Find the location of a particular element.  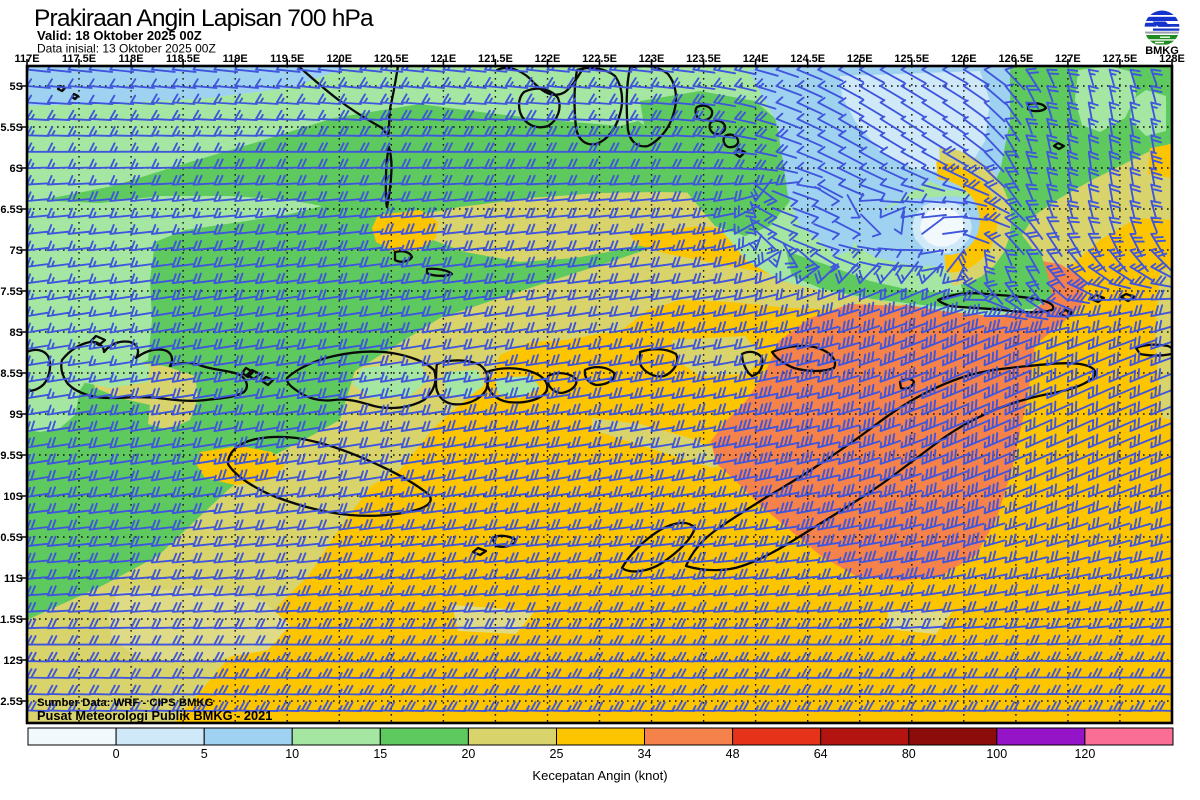

svg-text: 12.5S is located at coordinates (11, 702).